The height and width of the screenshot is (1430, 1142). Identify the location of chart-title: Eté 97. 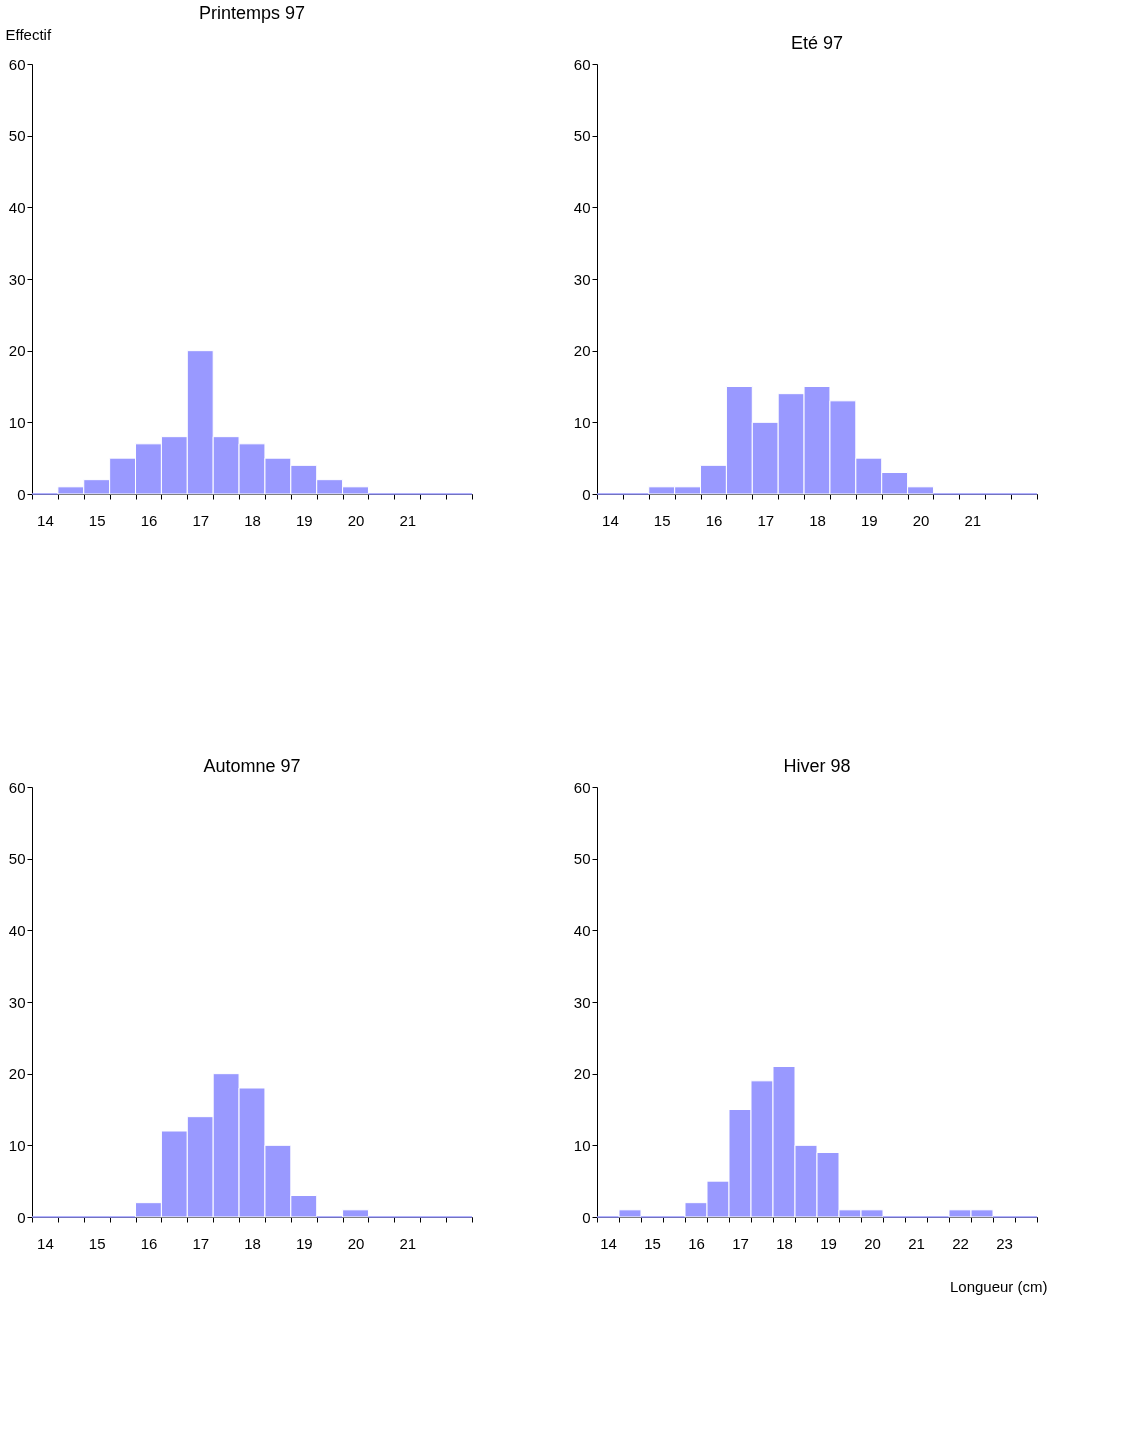
(817, 43).